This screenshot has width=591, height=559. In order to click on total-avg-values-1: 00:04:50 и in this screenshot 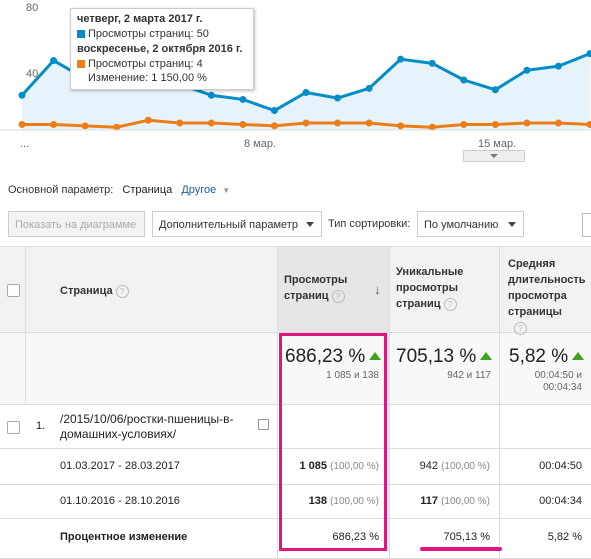, I will do `click(558, 375)`.